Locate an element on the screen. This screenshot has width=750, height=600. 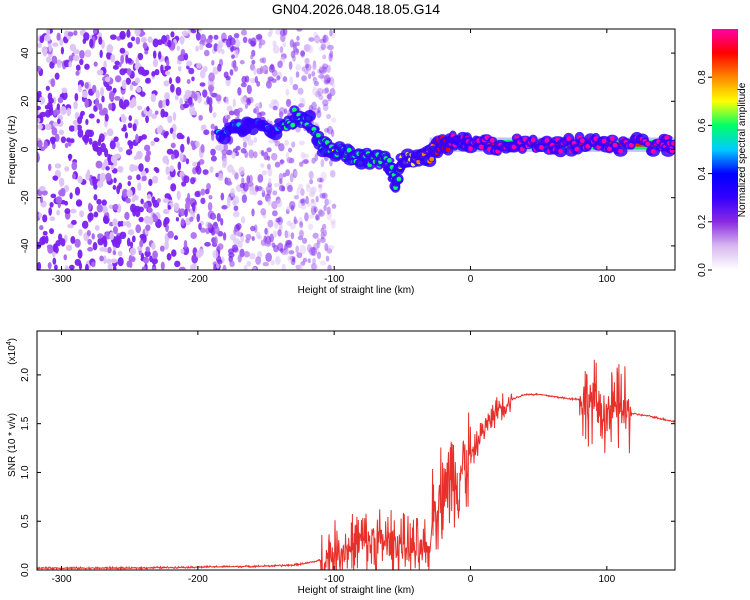
snr-x-tick-label: 100 is located at coordinates (606, 579).